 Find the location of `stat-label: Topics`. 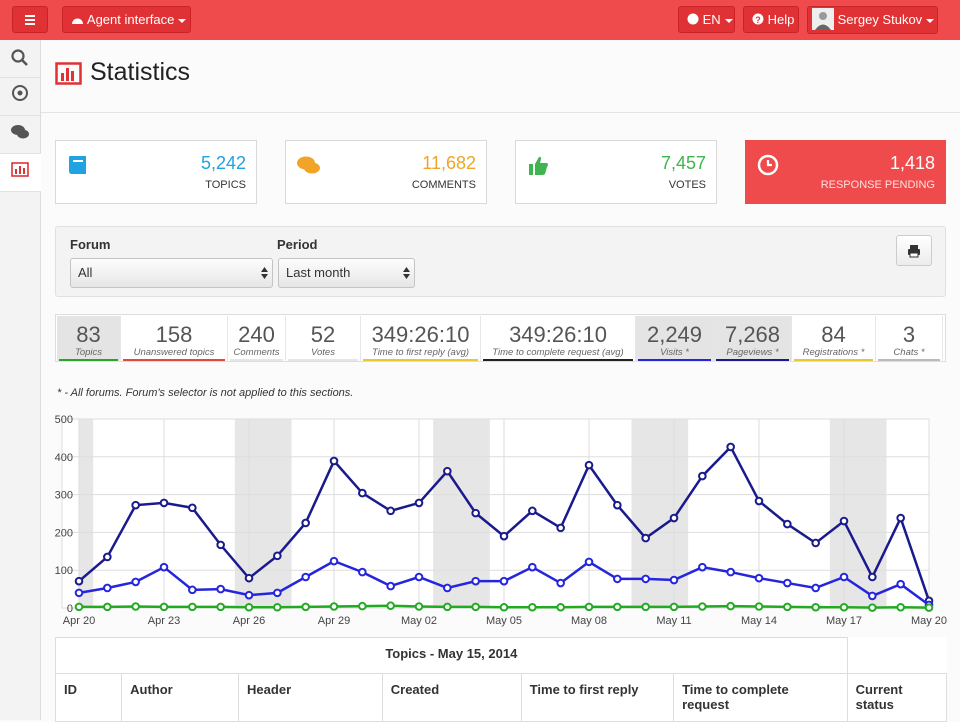

stat-label: Topics is located at coordinates (88, 352).